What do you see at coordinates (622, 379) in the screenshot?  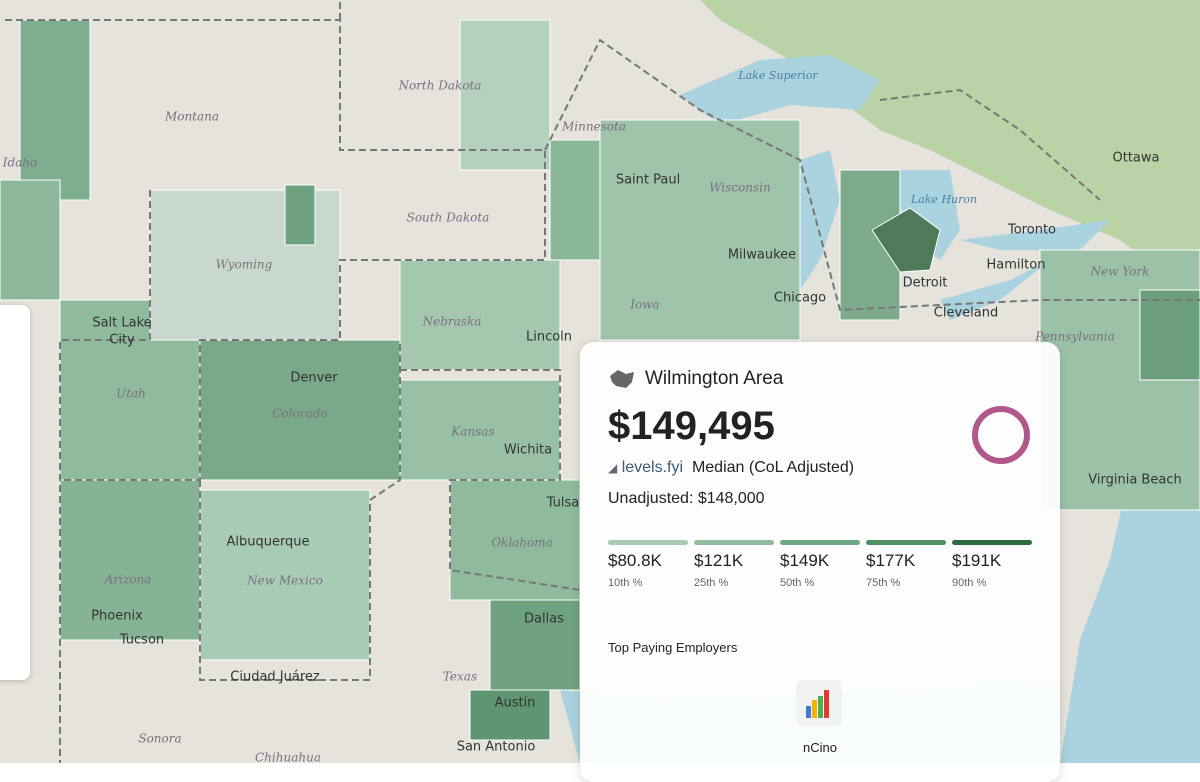 I see `area-icon` at bounding box center [622, 379].